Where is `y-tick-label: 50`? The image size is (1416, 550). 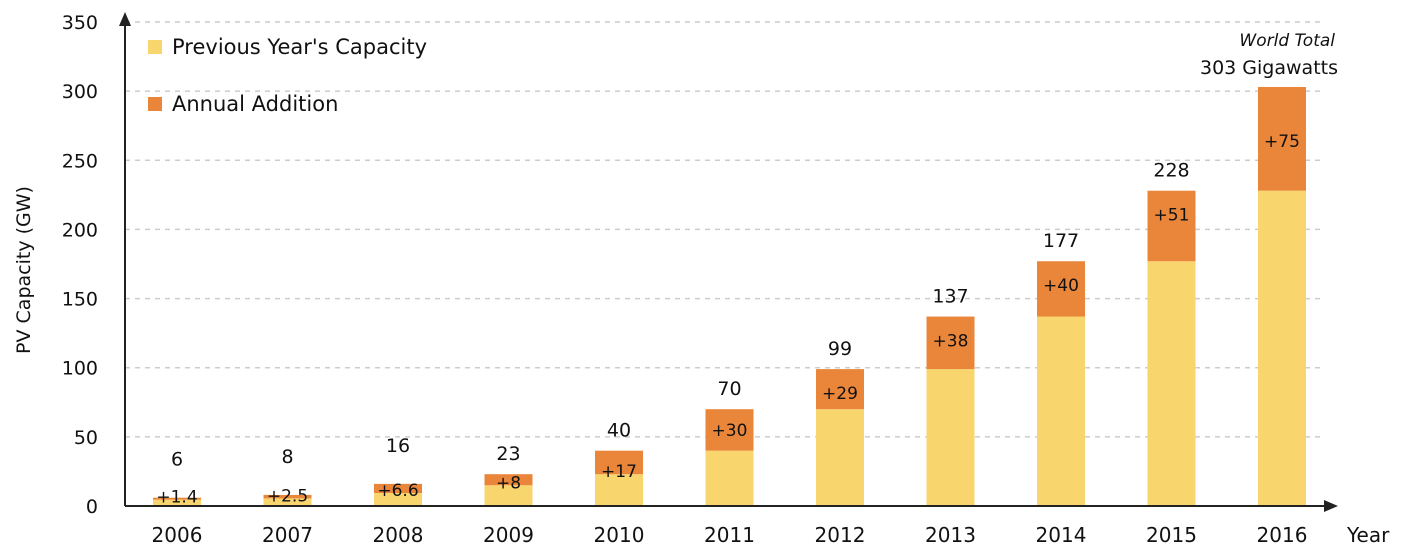 y-tick-label: 50 is located at coordinates (86, 438).